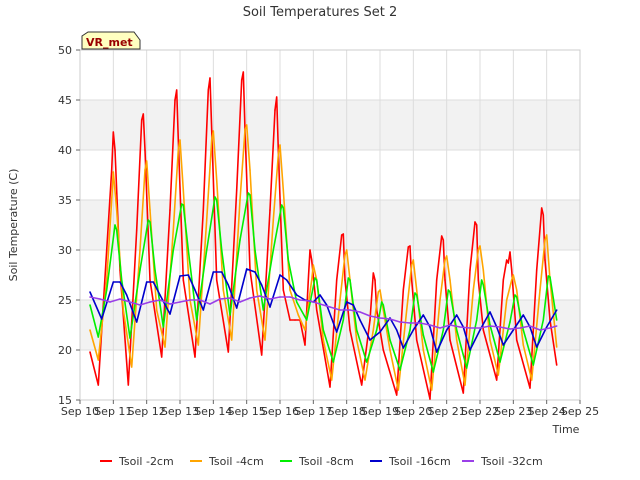 This screenshot has height=480, width=640. Describe the element at coordinates (320, 12) in the screenshot. I see `chart-title: Soil Temperatures Set 2` at that location.